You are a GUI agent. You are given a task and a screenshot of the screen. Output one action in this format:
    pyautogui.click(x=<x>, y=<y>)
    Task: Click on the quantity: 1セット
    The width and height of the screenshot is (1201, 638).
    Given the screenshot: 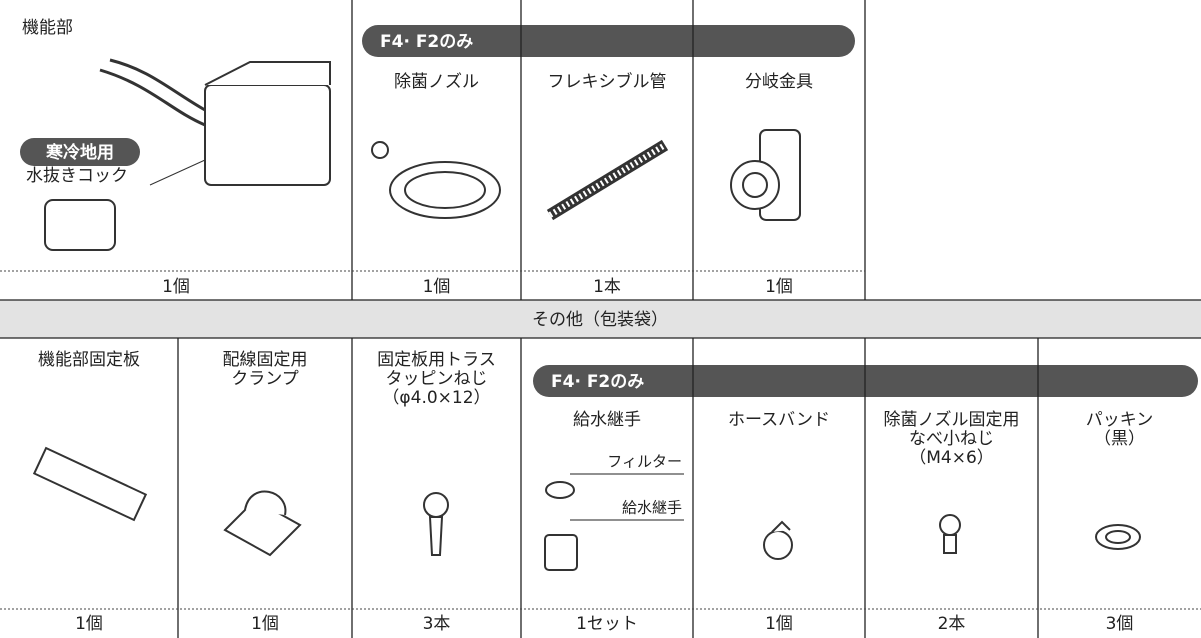 What is the action you would take?
    pyautogui.click(x=607, y=624)
    